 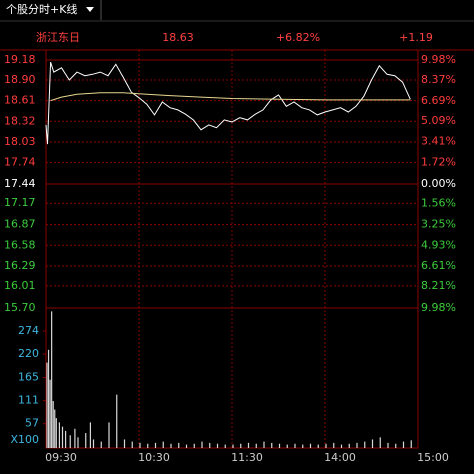 I want to click on y-tick-label: 17.17, so click(x=20, y=202).